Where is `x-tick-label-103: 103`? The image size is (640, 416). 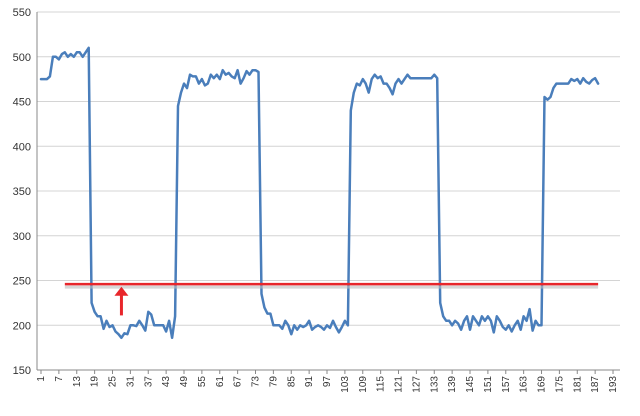 x-tick-label-103: 103 is located at coordinates (345, 384).